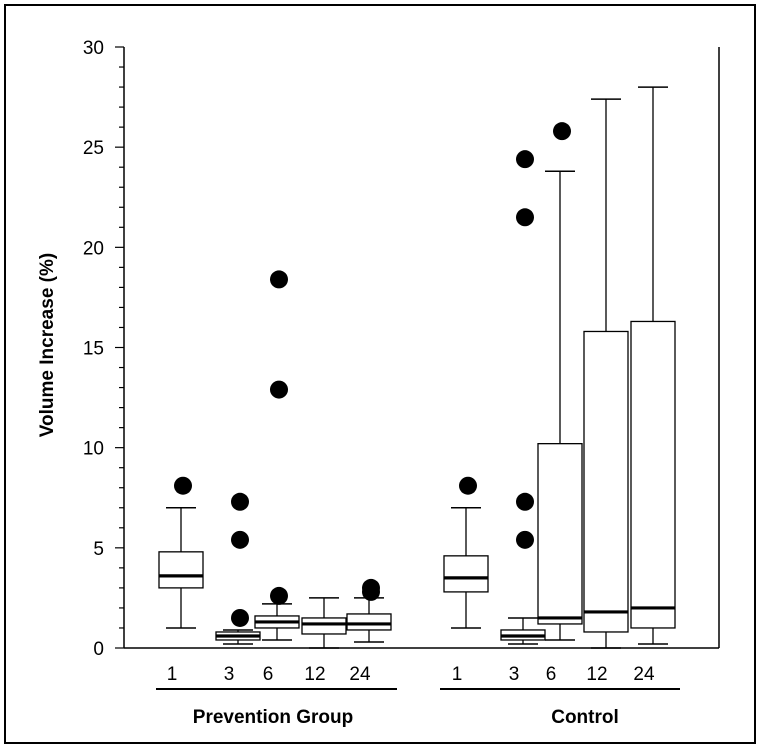  Describe the element at coordinates (98, 549) in the screenshot. I see `y-tick-label: 5` at that location.